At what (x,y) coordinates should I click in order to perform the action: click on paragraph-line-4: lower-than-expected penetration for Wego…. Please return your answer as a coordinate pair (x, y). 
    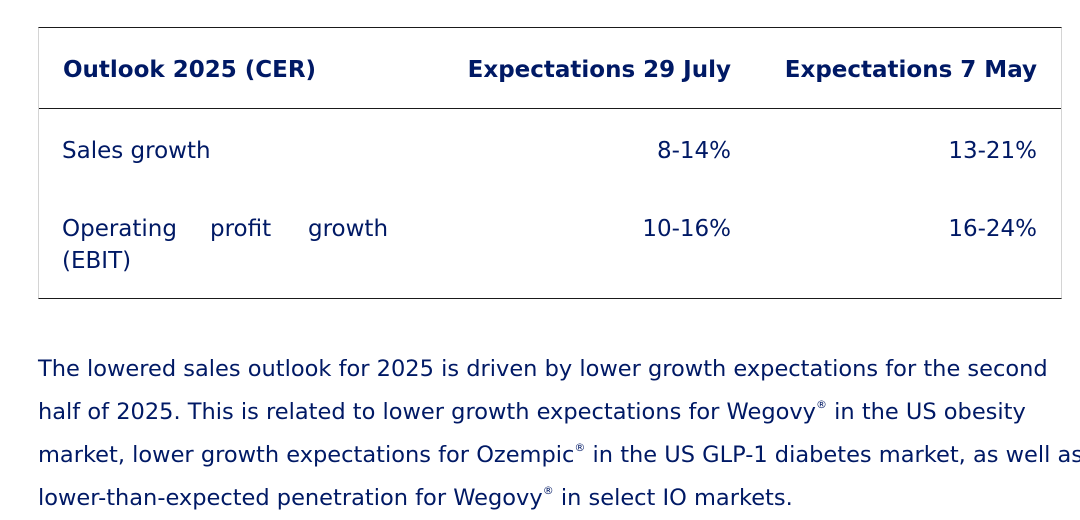
    Looking at the image, I should click on (553, 498).